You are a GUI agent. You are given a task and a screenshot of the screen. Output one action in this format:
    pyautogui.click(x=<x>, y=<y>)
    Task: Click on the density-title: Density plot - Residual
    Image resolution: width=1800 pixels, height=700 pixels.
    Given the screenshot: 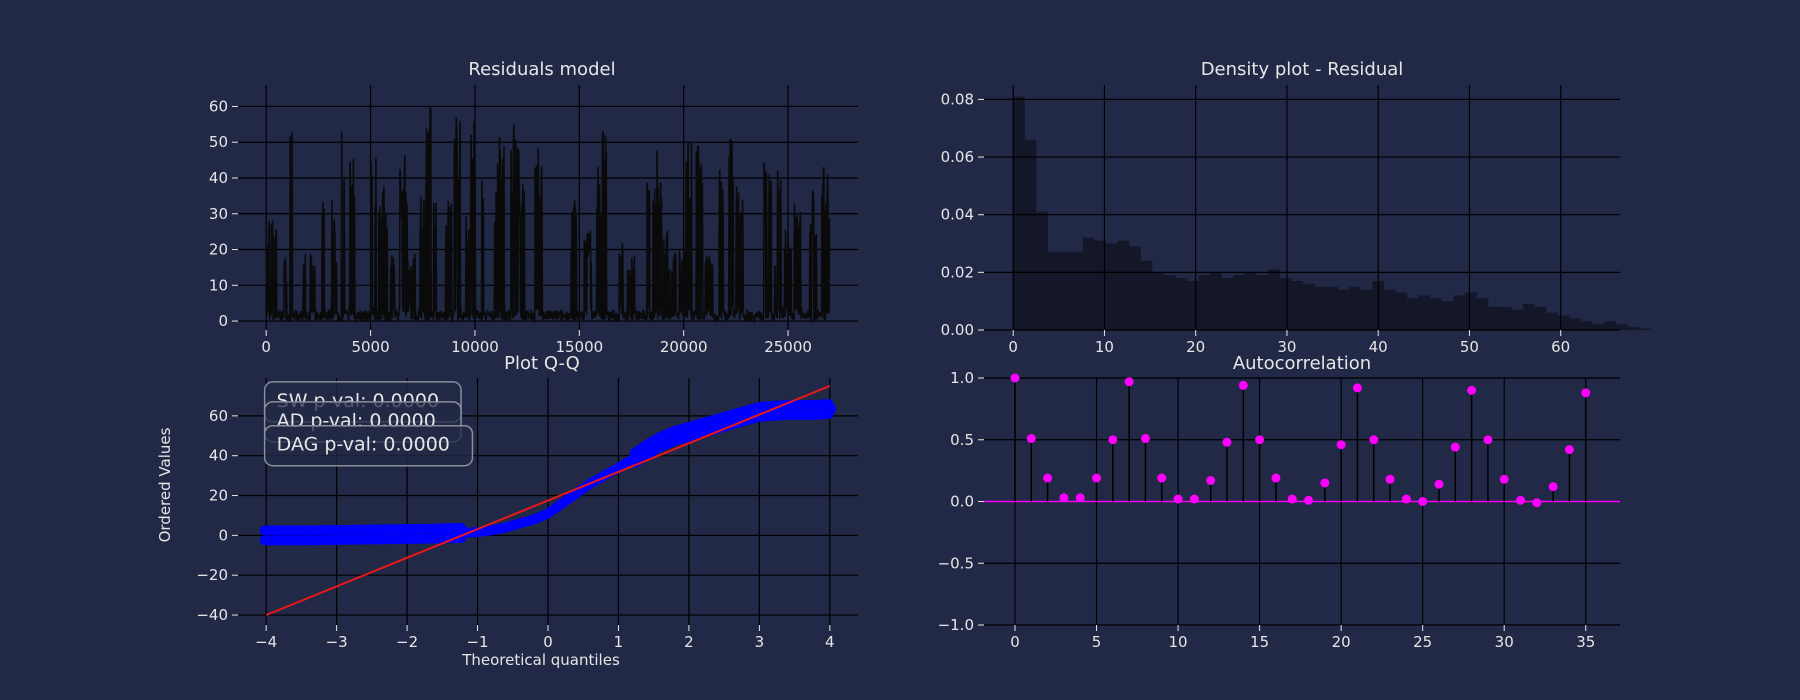 What is the action you would take?
    pyautogui.click(x=1302, y=69)
    